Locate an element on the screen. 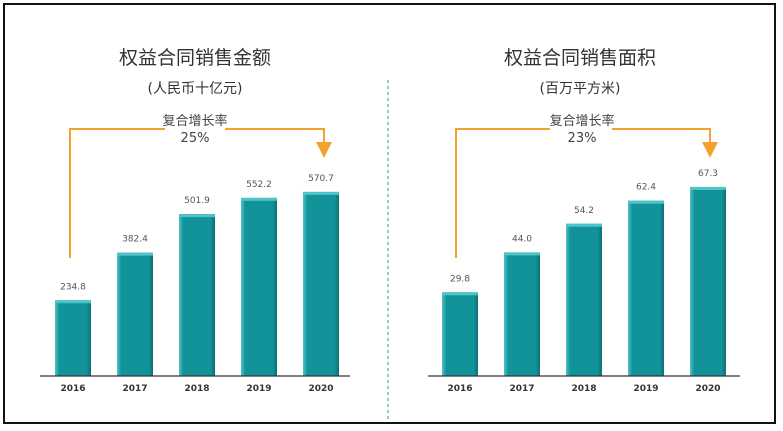  data-label: 29.8 is located at coordinates (460, 279).